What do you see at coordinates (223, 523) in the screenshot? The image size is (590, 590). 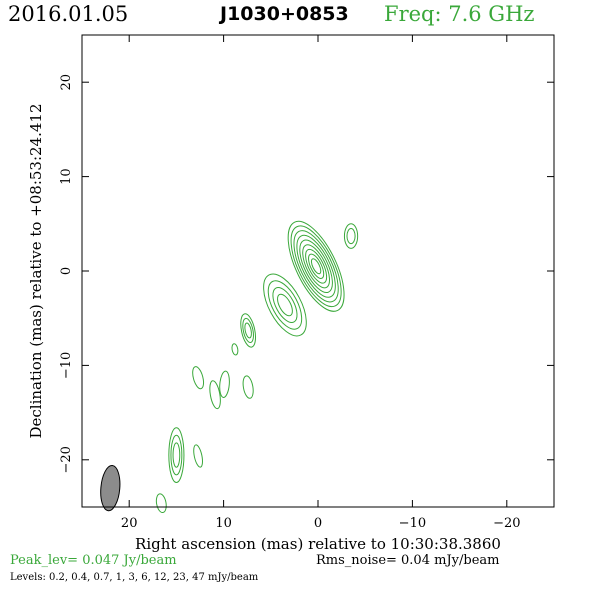 I see `x-tick-label: 10` at bounding box center [223, 523].